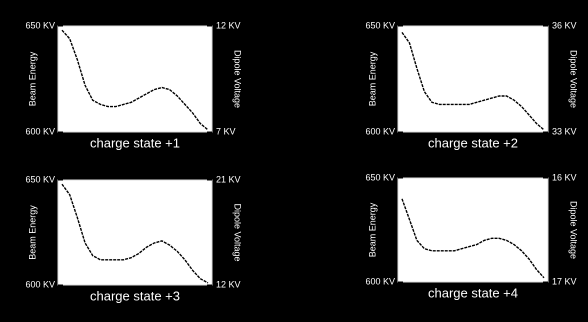 The height and width of the screenshot is (322, 588). Describe the element at coordinates (564, 281) in the screenshot. I see `y2-tick-label: 17 KV` at that location.